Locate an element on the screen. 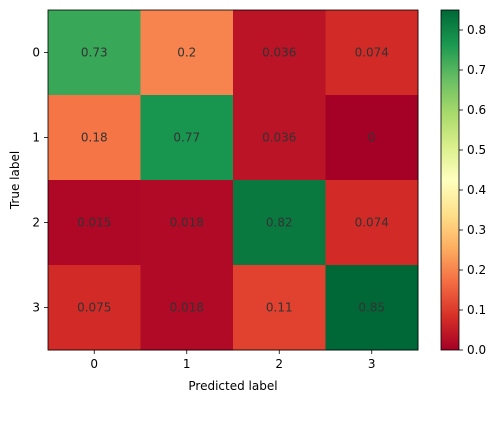 This screenshot has width=502, height=432. cell-value-label: 0.82 is located at coordinates (279, 223).